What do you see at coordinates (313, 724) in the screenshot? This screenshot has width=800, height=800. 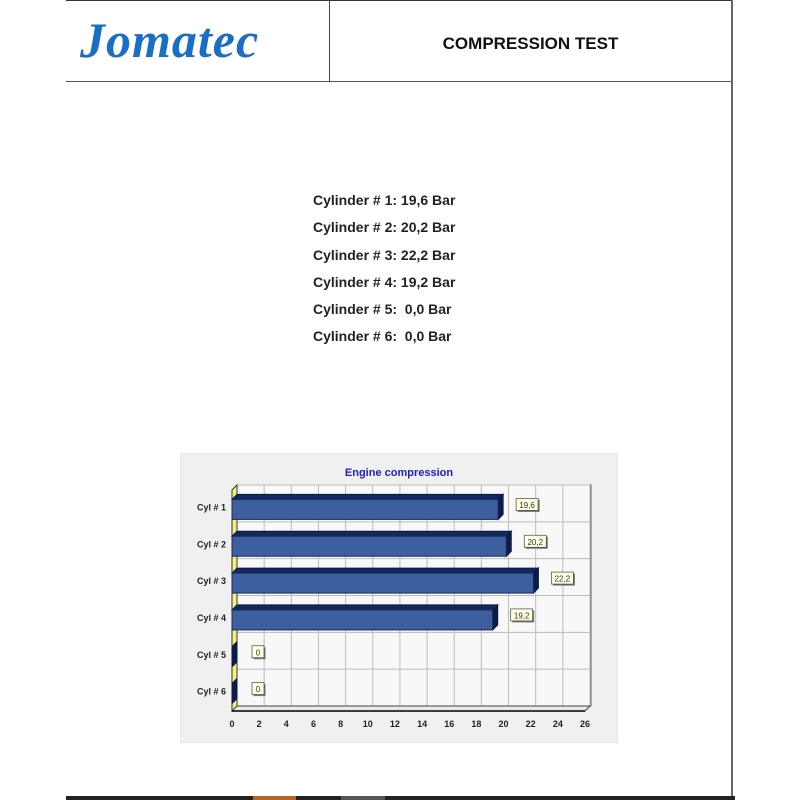 I see `x-tick-label: 6` at bounding box center [313, 724].